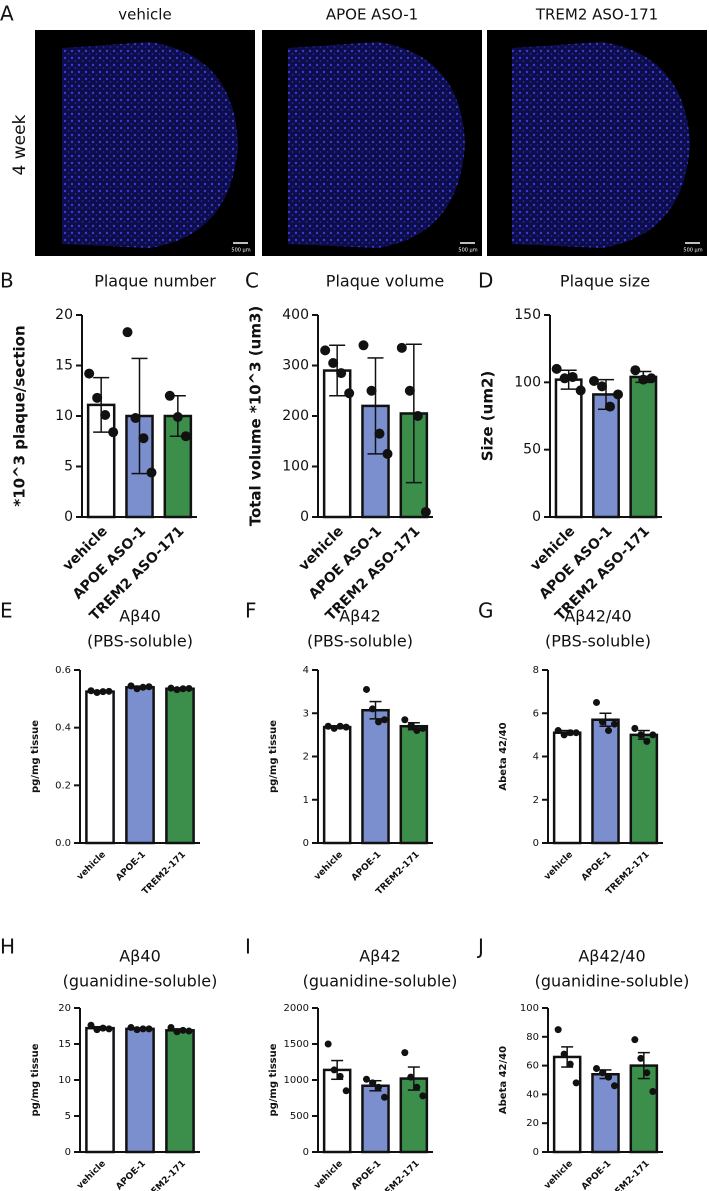 The width and height of the screenshot is (709, 1191). I want to click on y-axis-label: Size (um2), so click(488, 416).